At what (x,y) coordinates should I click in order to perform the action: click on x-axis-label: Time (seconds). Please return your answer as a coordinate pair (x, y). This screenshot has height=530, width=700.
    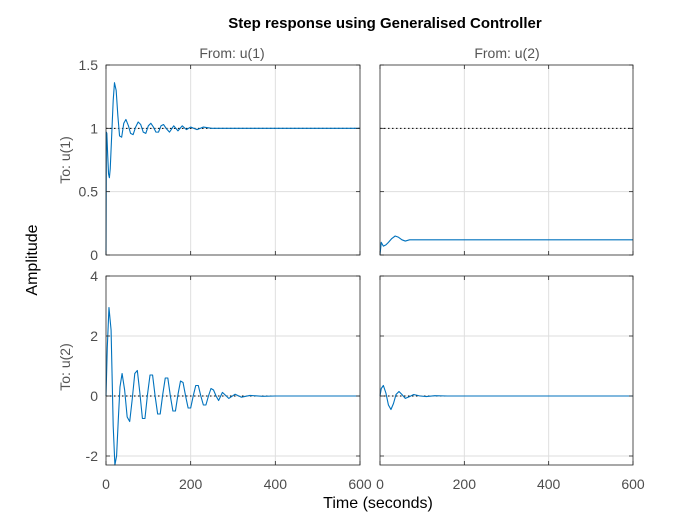
    Looking at the image, I should click on (378, 503).